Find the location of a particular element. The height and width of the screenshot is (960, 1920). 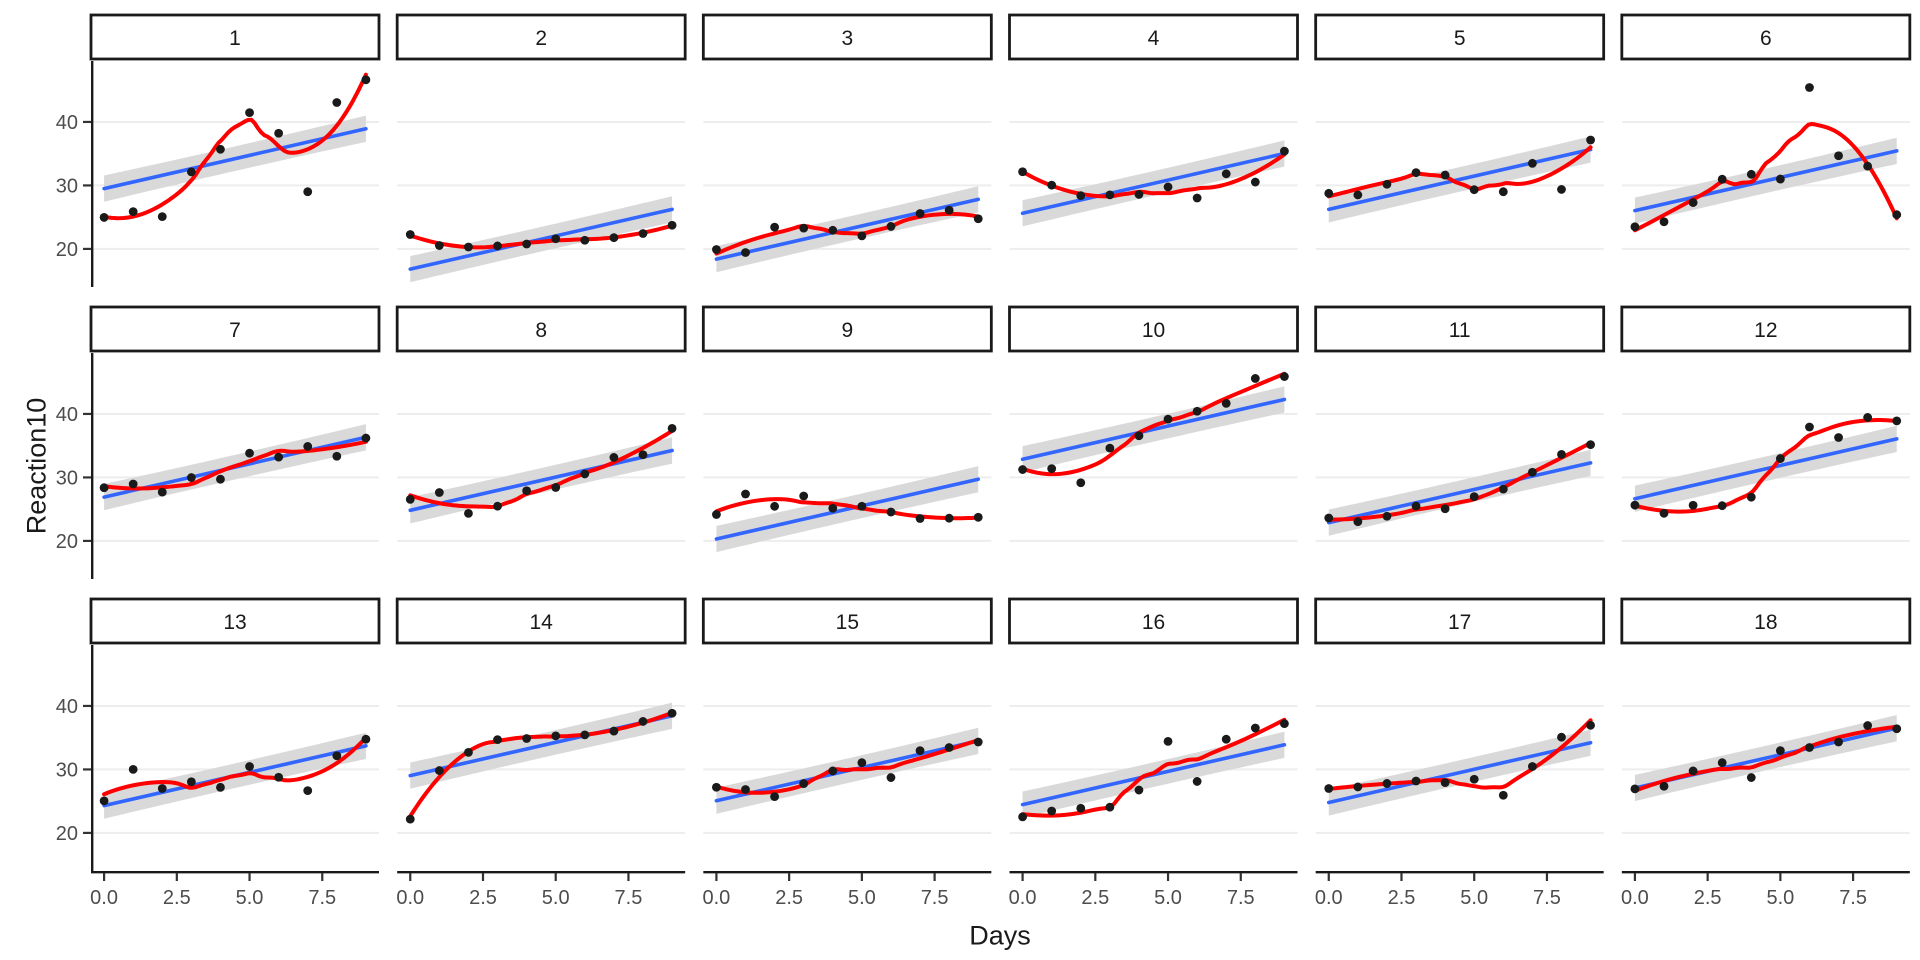

facet-strip-label: 11 is located at coordinates (1460, 330).